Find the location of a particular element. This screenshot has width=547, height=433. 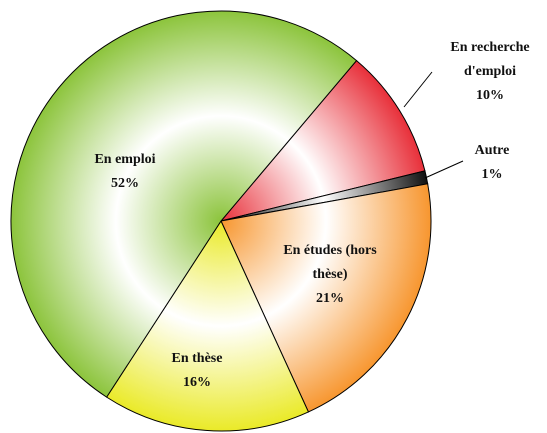

category-label: En thèse is located at coordinates (197, 358).